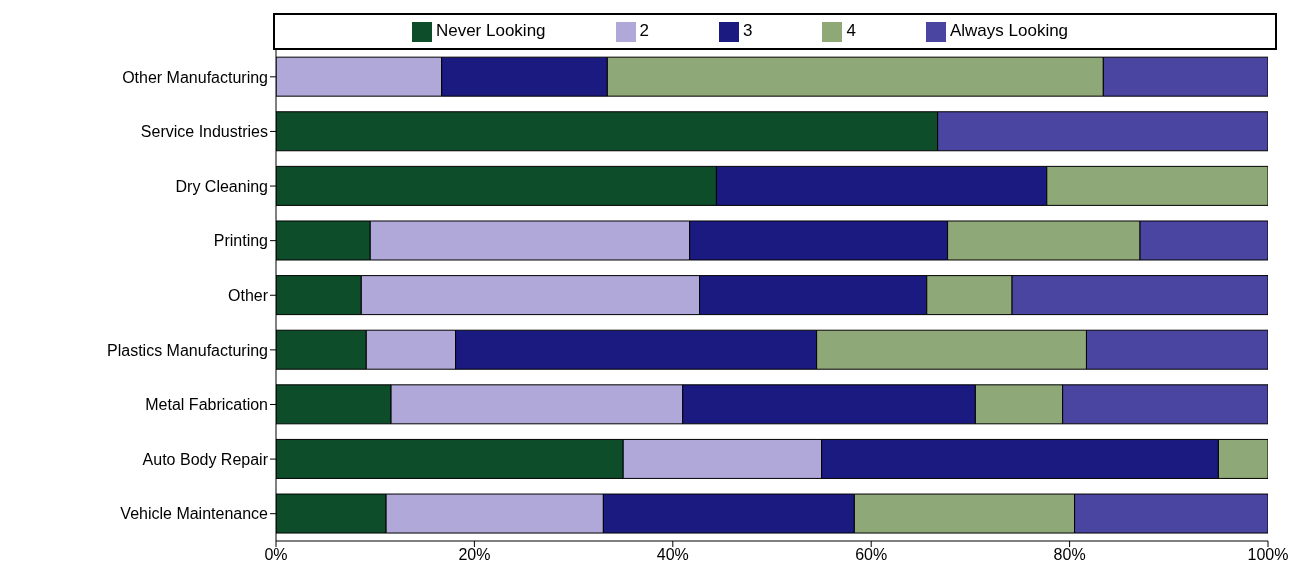  Describe the element at coordinates (474, 555) in the screenshot. I see `x-tick-label: 20%` at that location.